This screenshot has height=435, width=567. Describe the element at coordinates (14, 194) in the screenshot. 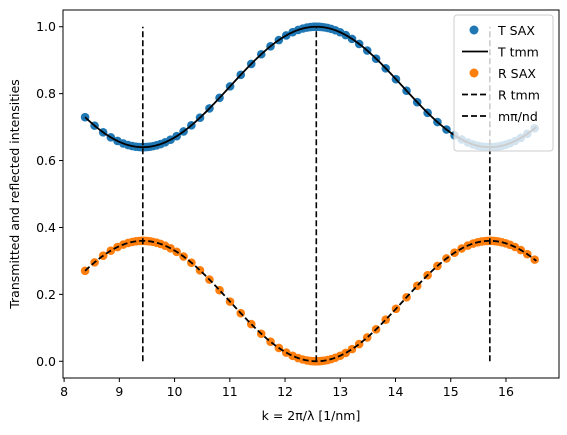

I see `y-axis-label: Transmitted and reflected intensities` at that location.